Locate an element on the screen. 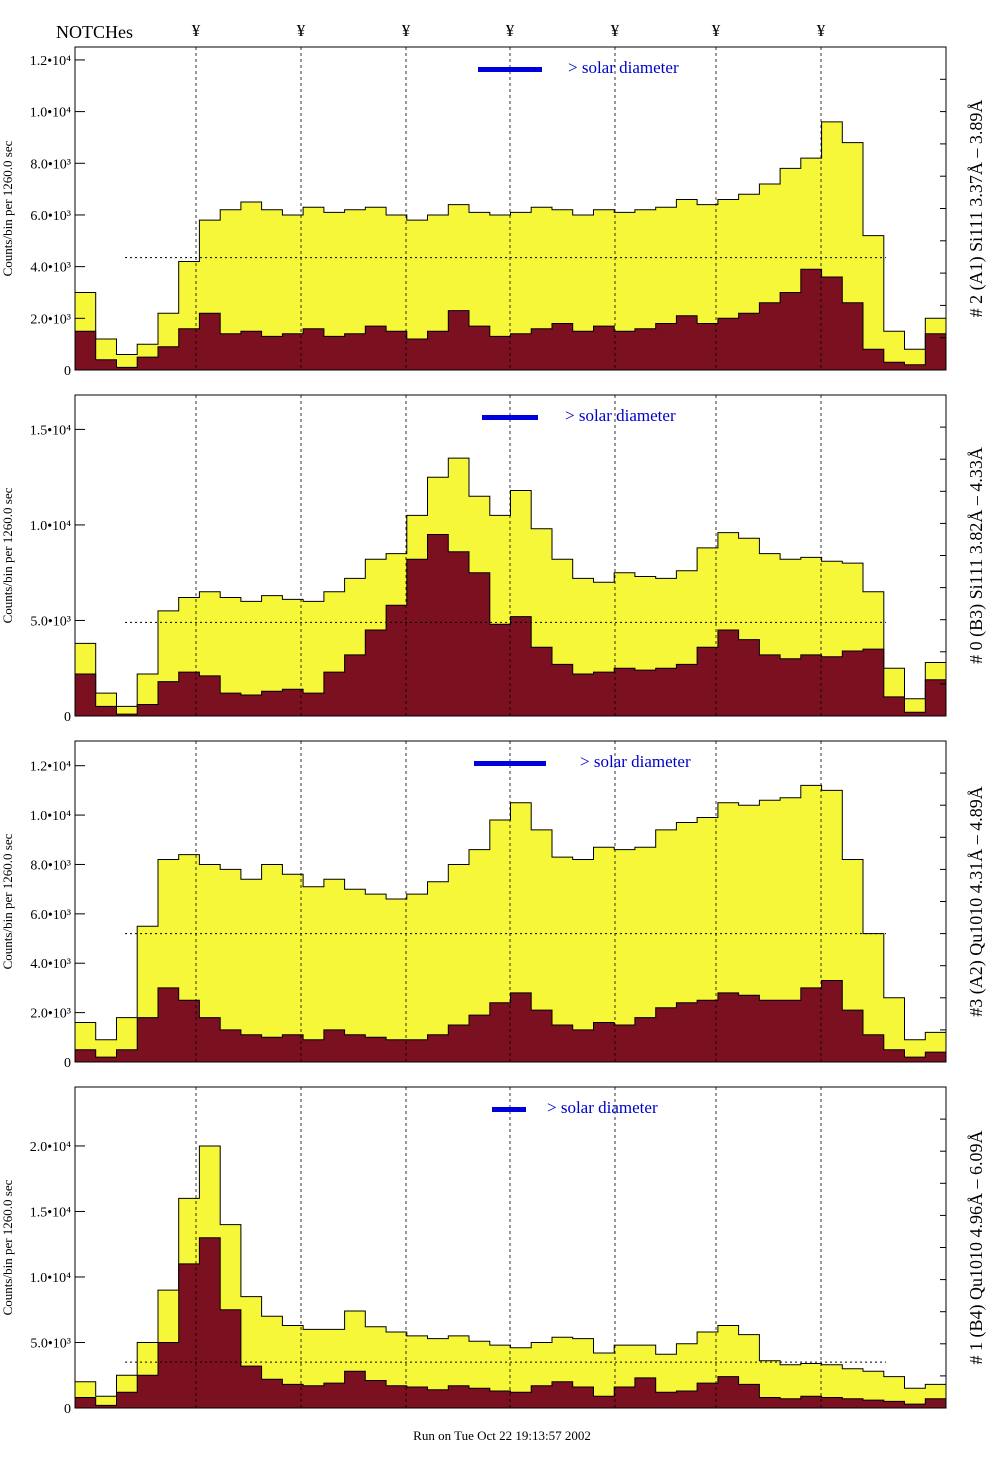  channel-title: # 1 (B4) Qu1010 4.96Å – 6.09Å is located at coordinates (976, 1248).